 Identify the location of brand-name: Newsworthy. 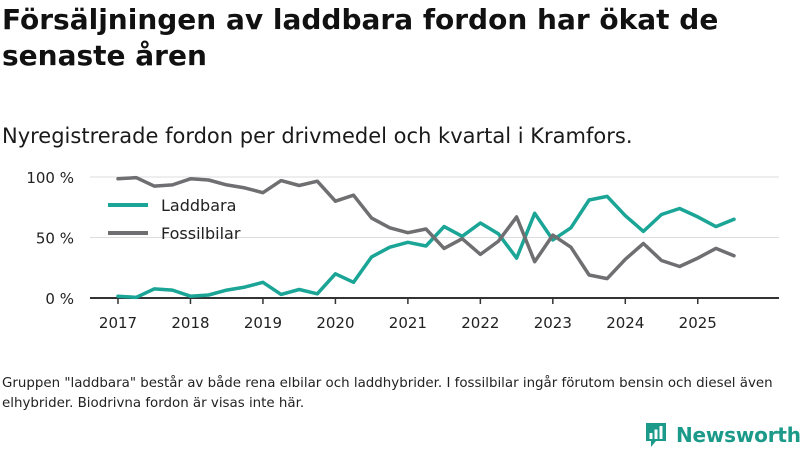
(738, 435).